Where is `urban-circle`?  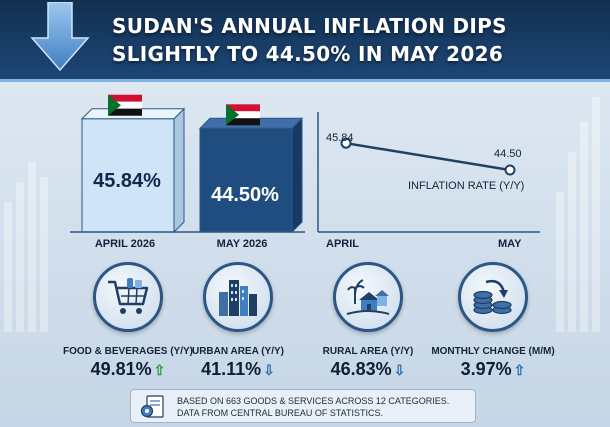 urban-circle is located at coordinates (238, 297).